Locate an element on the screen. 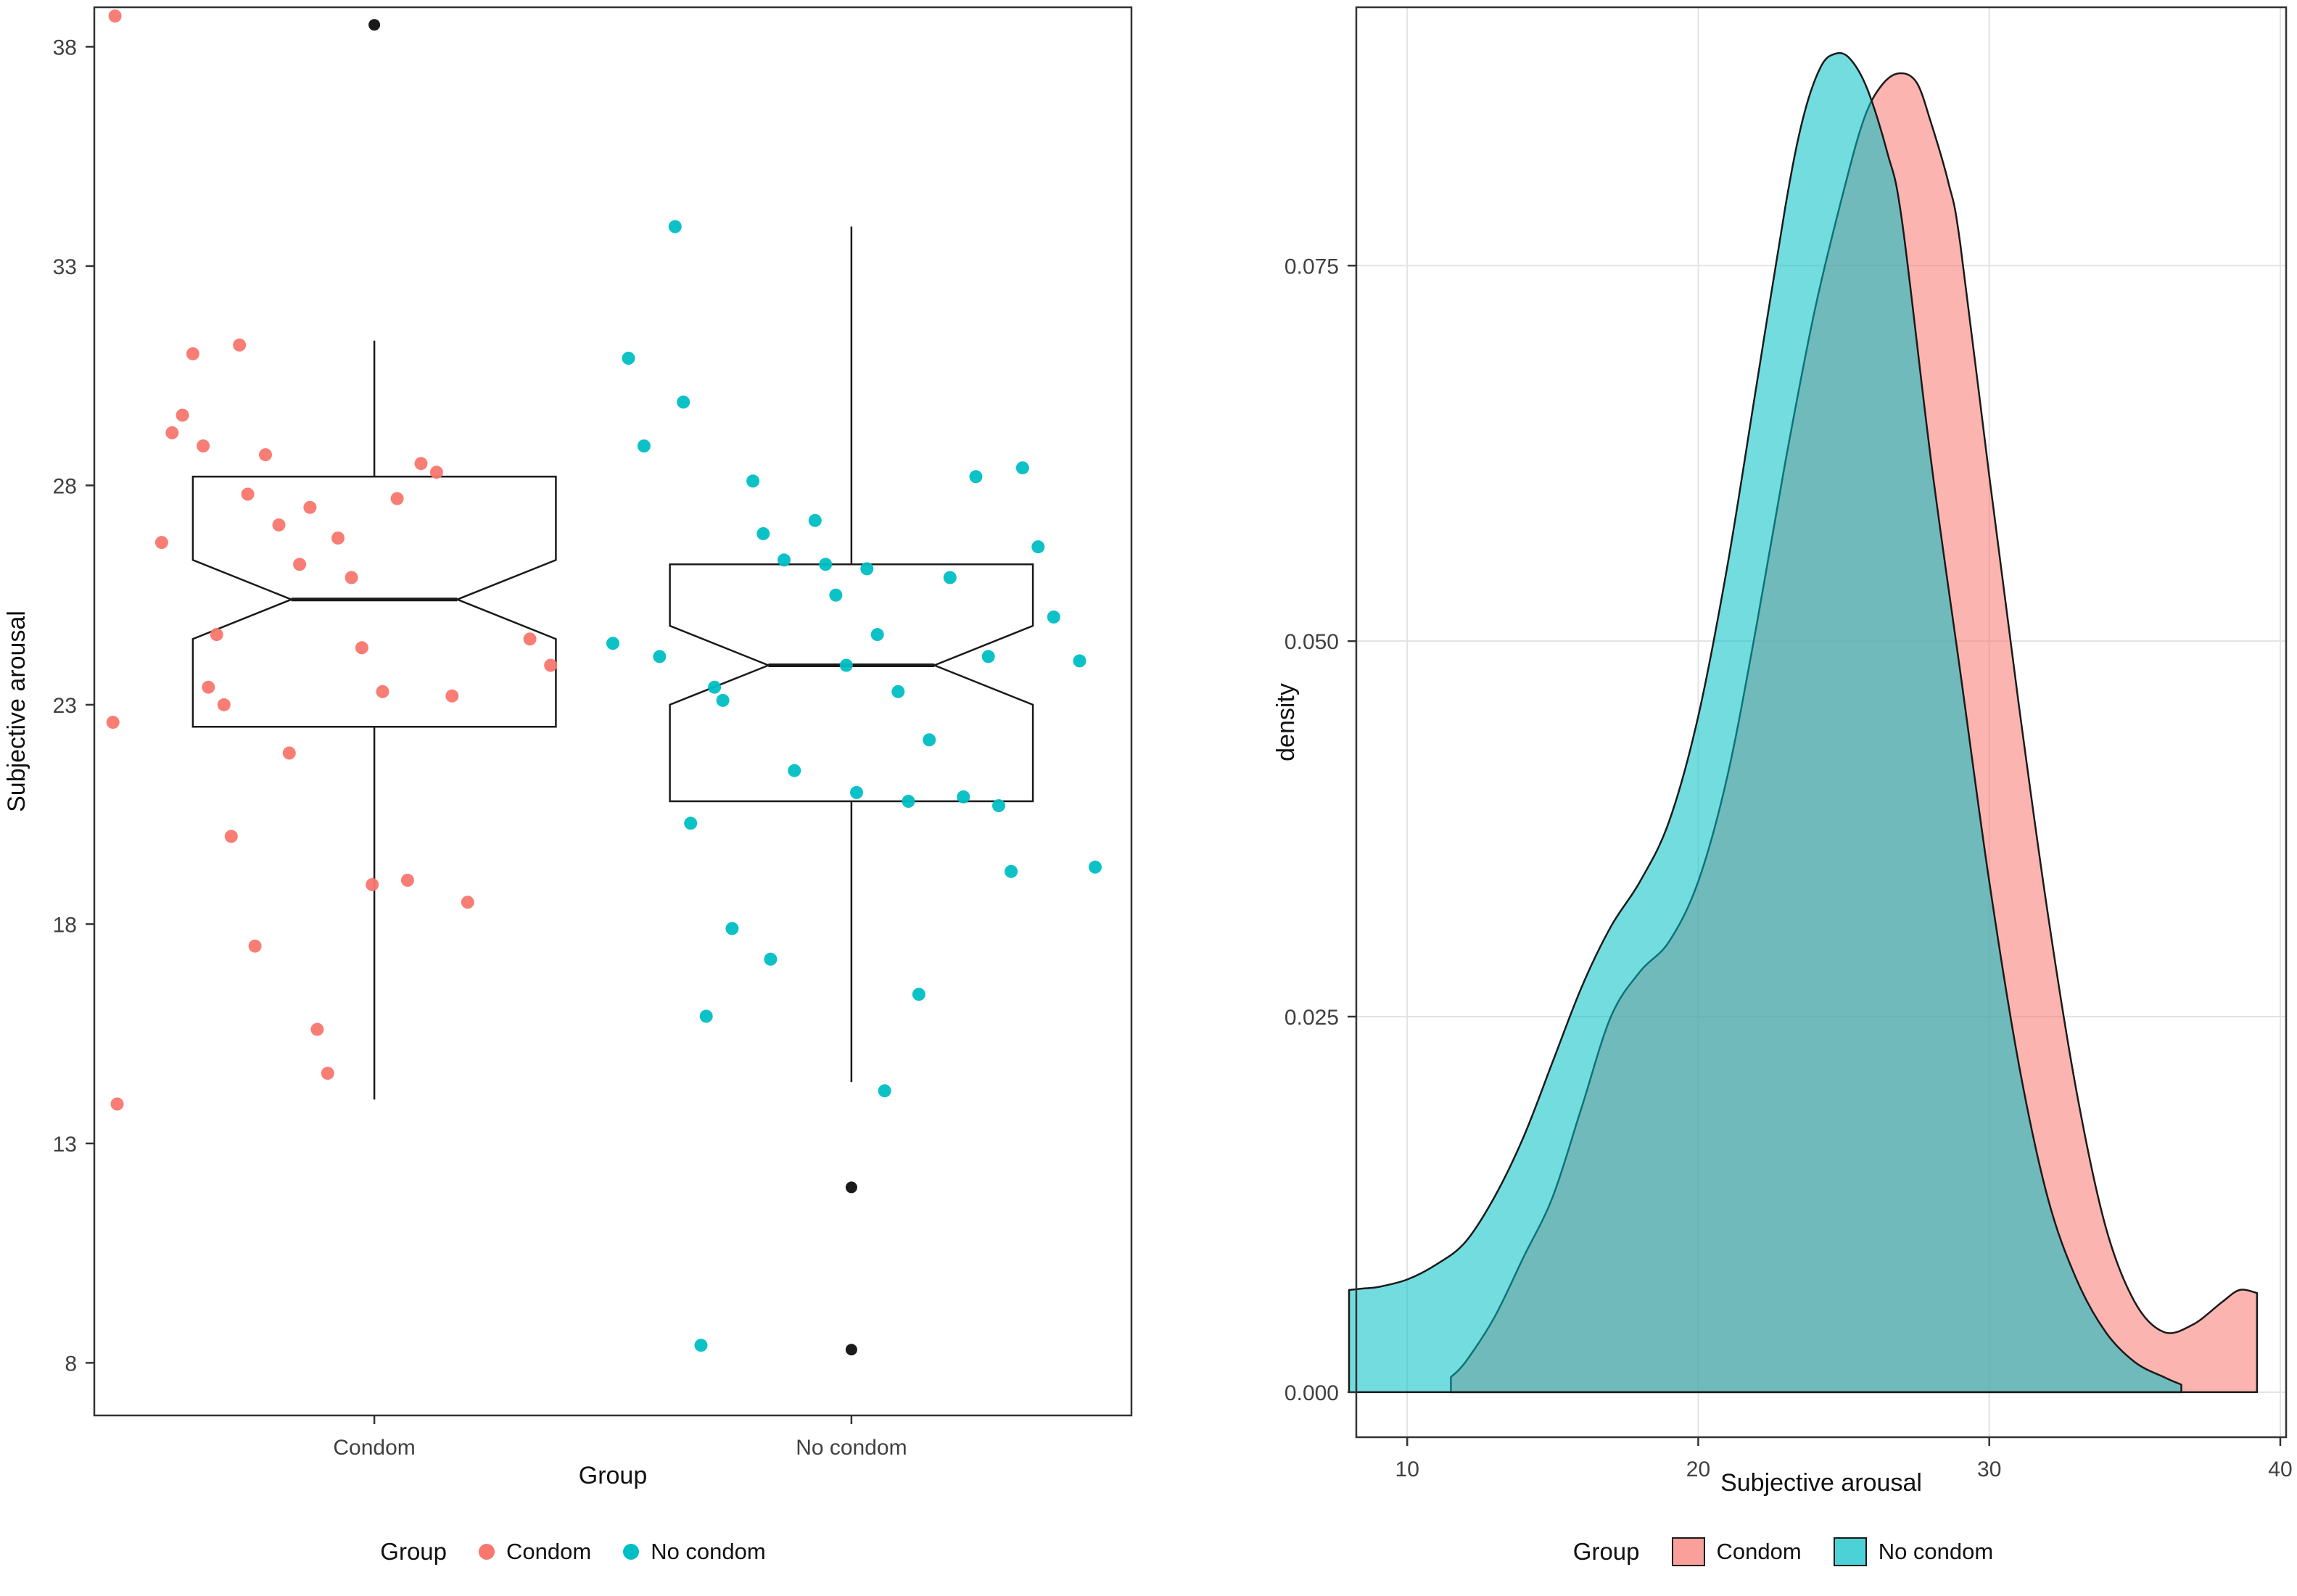 The width and height of the screenshot is (2297, 1596). boxplot-legend: Group Condom No condom is located at coordinates (573, 1552).